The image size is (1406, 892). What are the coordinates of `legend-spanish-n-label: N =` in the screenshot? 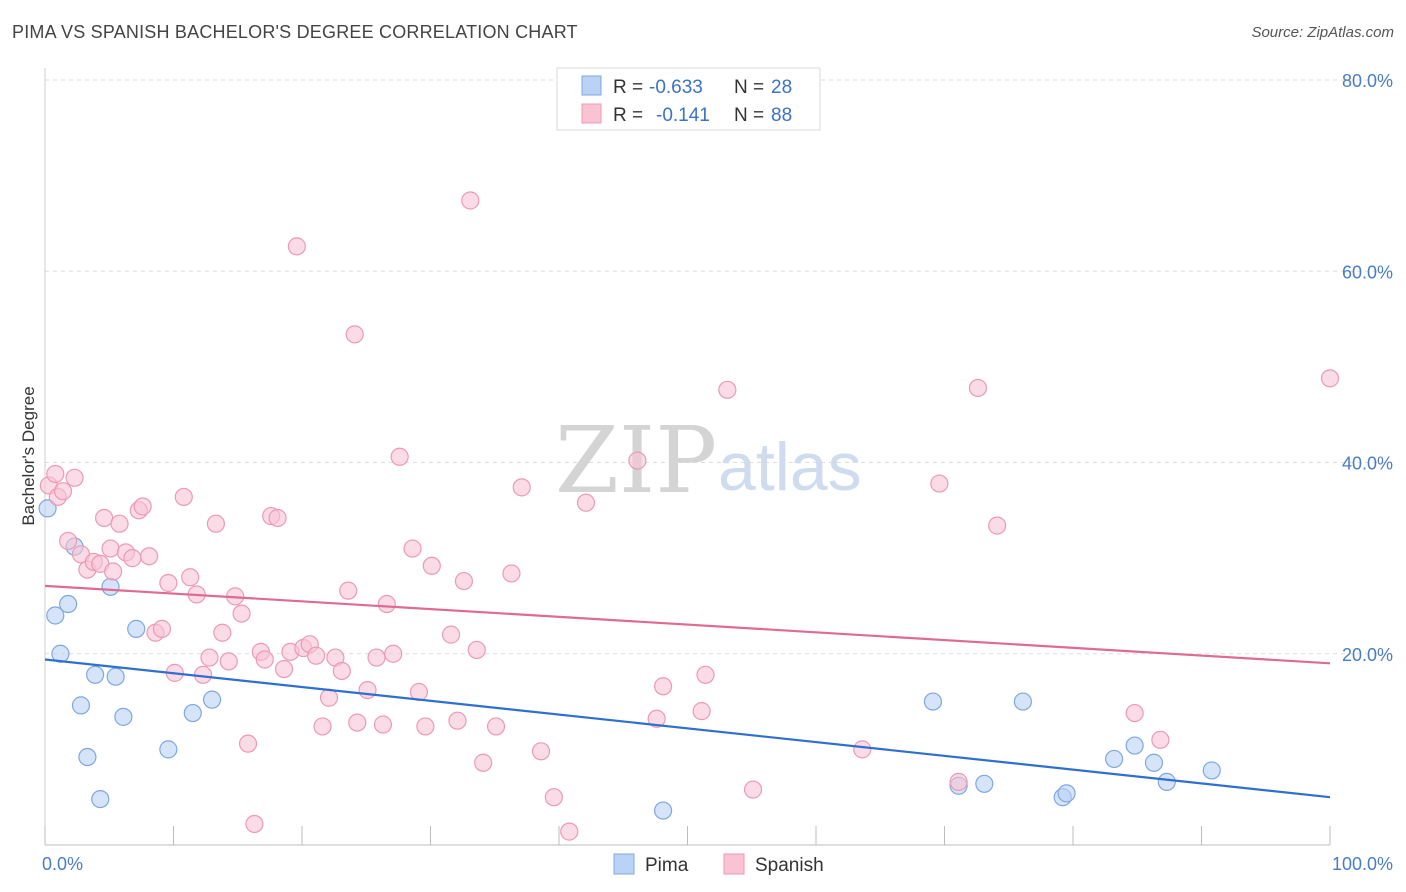 It's located at (749, 115).